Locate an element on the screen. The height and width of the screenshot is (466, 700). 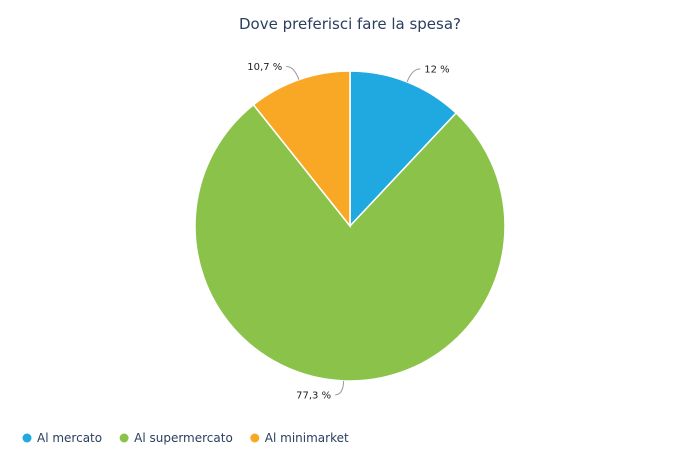
legend-label: Al minimarket is located at coordinates (307, 438).